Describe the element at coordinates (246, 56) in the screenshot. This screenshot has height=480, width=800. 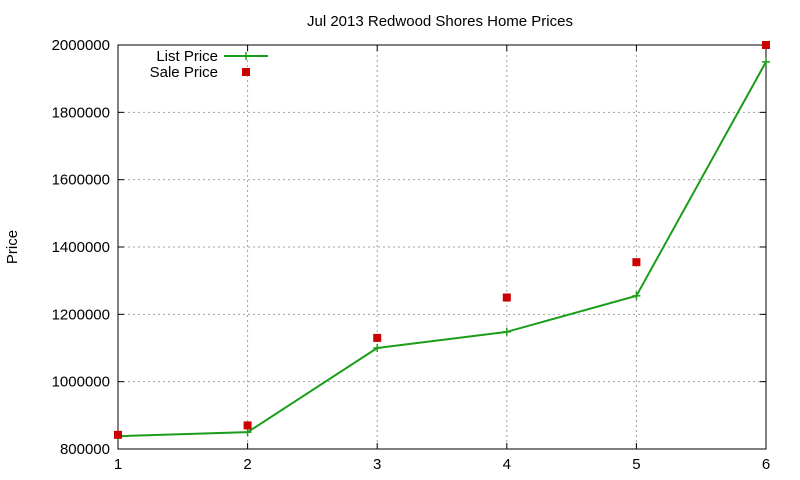
I see `legend-plus-marker` at that location.